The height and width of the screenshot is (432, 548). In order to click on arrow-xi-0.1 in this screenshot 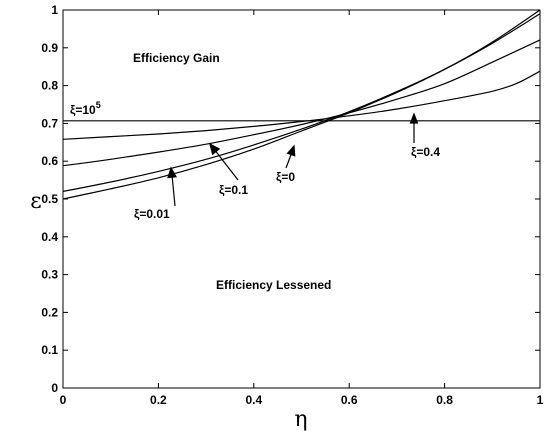, I will do `click(226, 164)`.